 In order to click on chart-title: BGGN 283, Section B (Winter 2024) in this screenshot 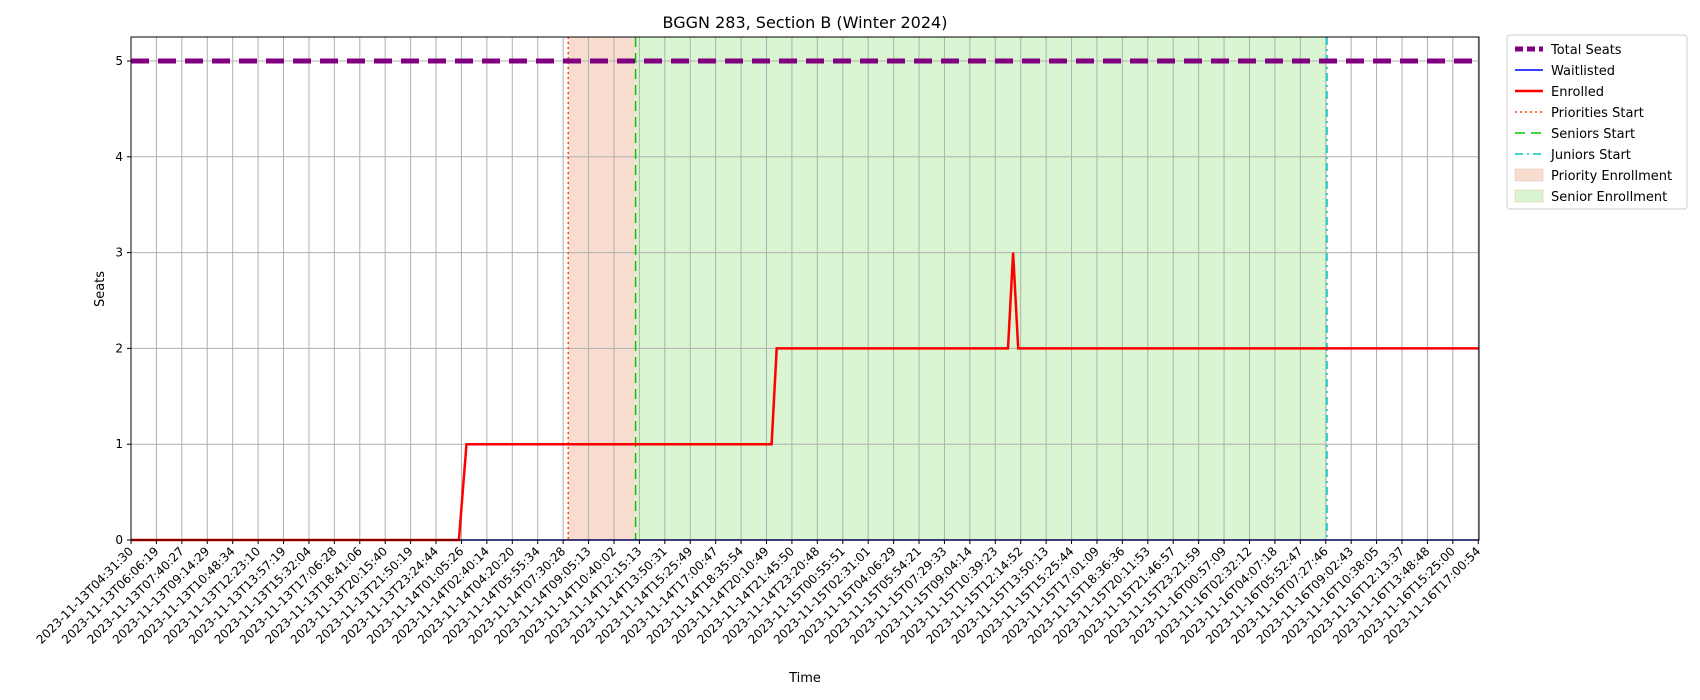, I will do `click(805, 22)`.